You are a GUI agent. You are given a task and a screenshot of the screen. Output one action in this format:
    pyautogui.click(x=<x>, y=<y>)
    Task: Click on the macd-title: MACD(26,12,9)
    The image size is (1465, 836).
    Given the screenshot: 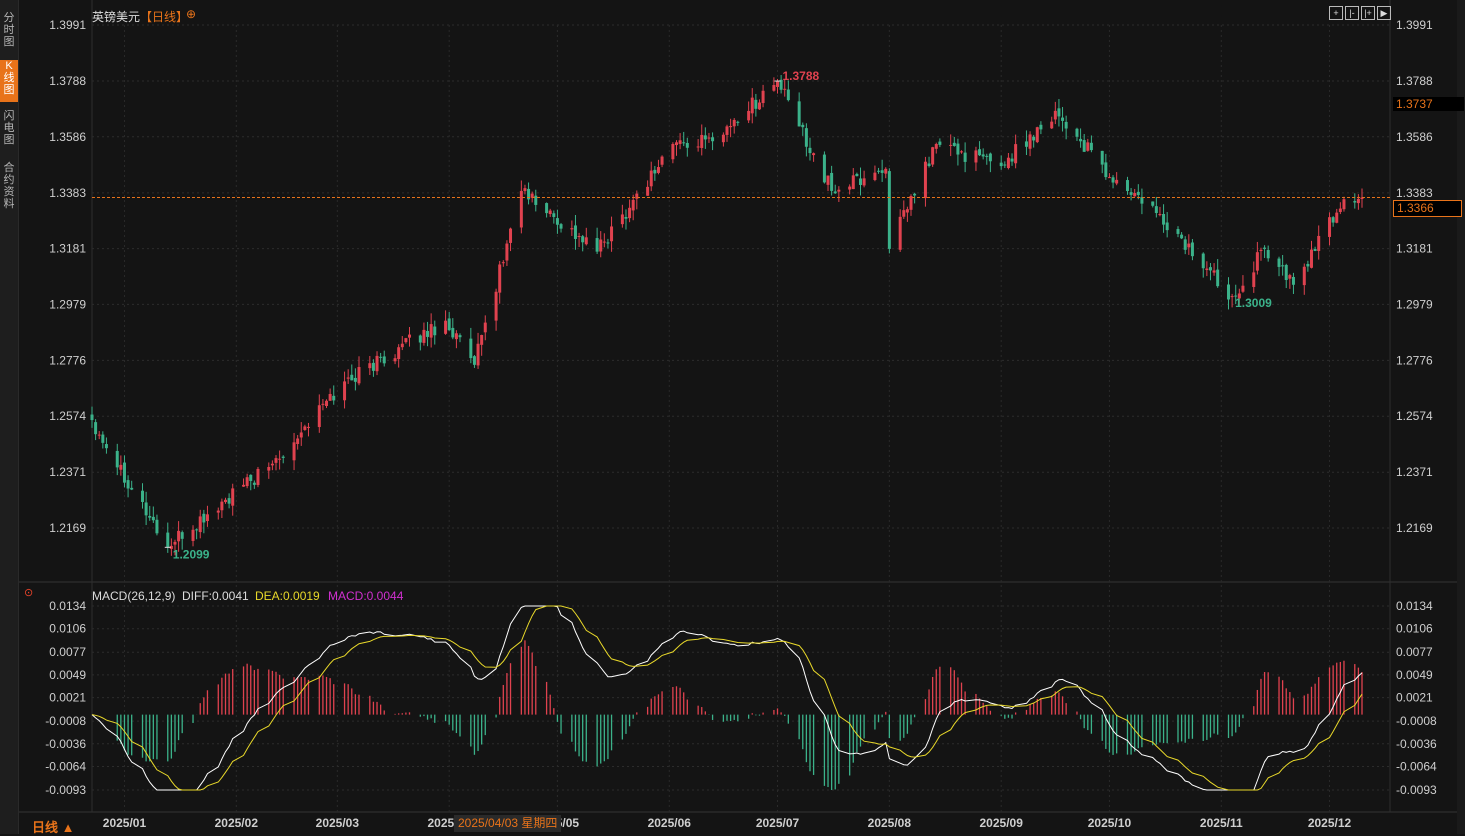 What is the action you would take?
    pyautogui.click(x=134, y=596)
    